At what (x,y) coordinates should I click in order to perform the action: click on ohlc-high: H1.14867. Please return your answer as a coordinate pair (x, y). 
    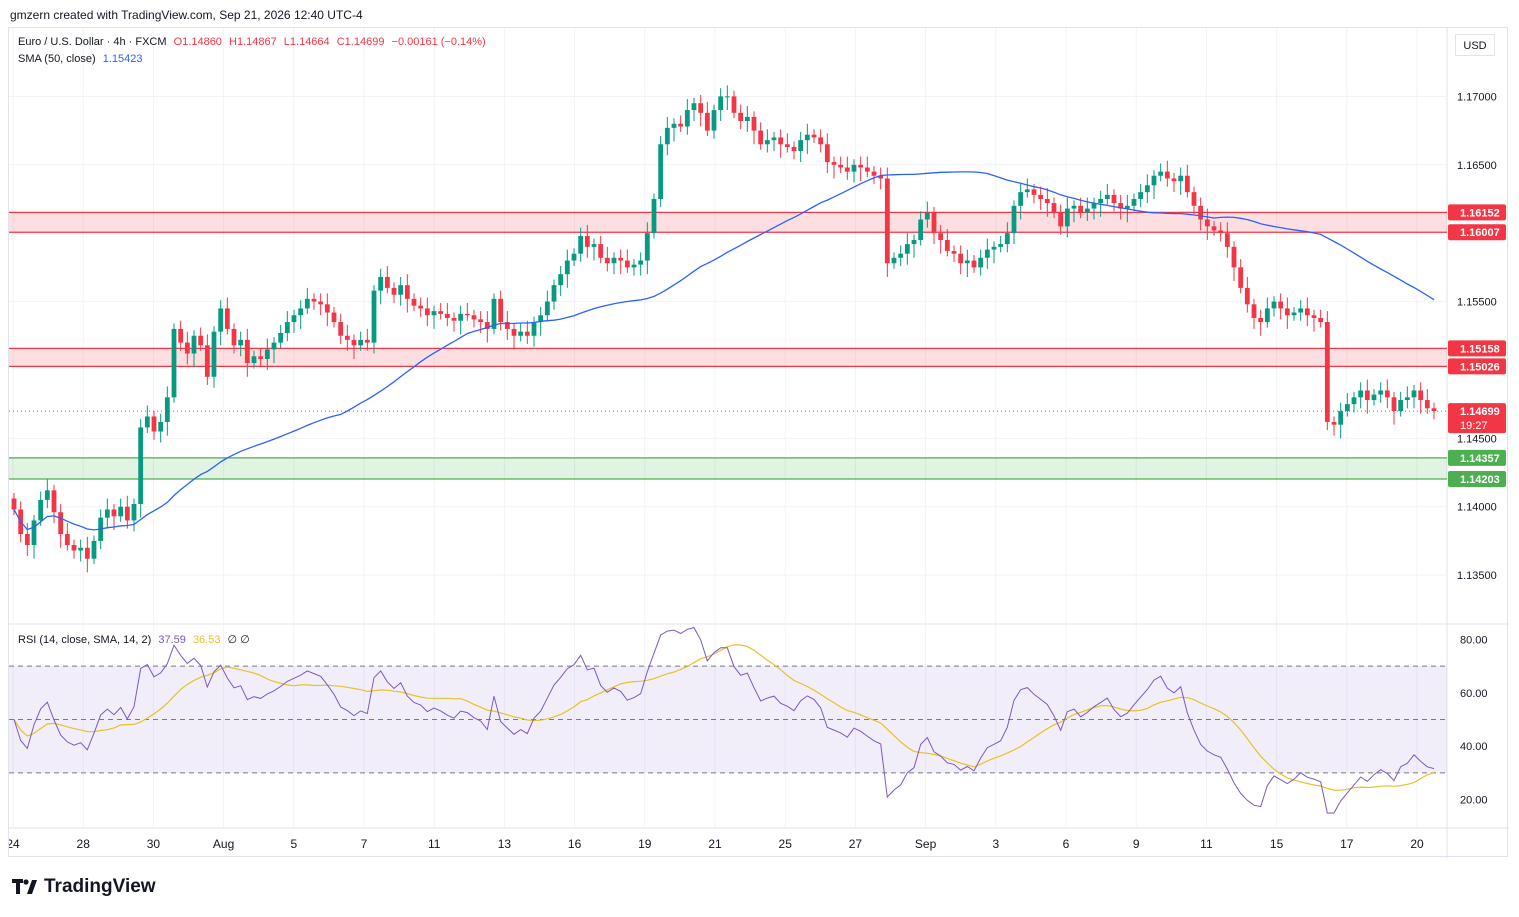
    Looking at the image, I should click on (253, 42).